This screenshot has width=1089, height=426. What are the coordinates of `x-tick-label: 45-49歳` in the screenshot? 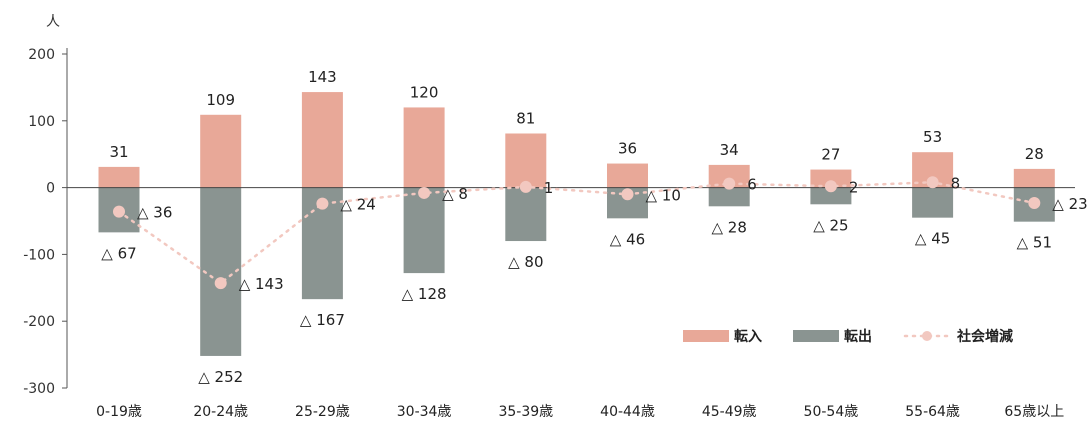 It's located at (729, 412).